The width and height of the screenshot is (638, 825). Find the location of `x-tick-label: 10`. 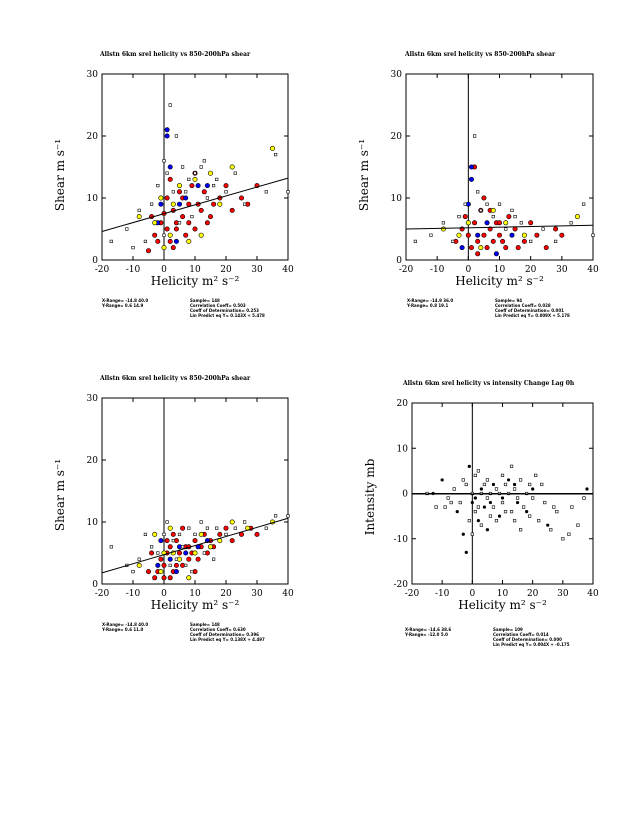

x-tick-label: 10 is located at coordinates (195, 594).